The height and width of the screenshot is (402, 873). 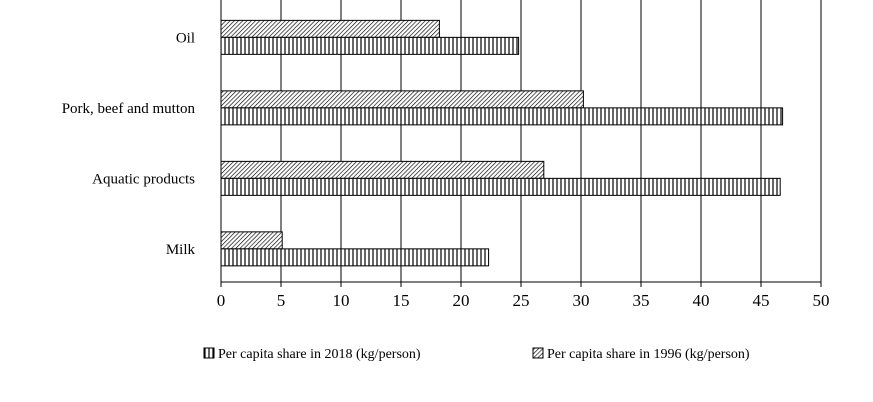 I want to click on x-tick-label: 10, so click(x=341, y=300).